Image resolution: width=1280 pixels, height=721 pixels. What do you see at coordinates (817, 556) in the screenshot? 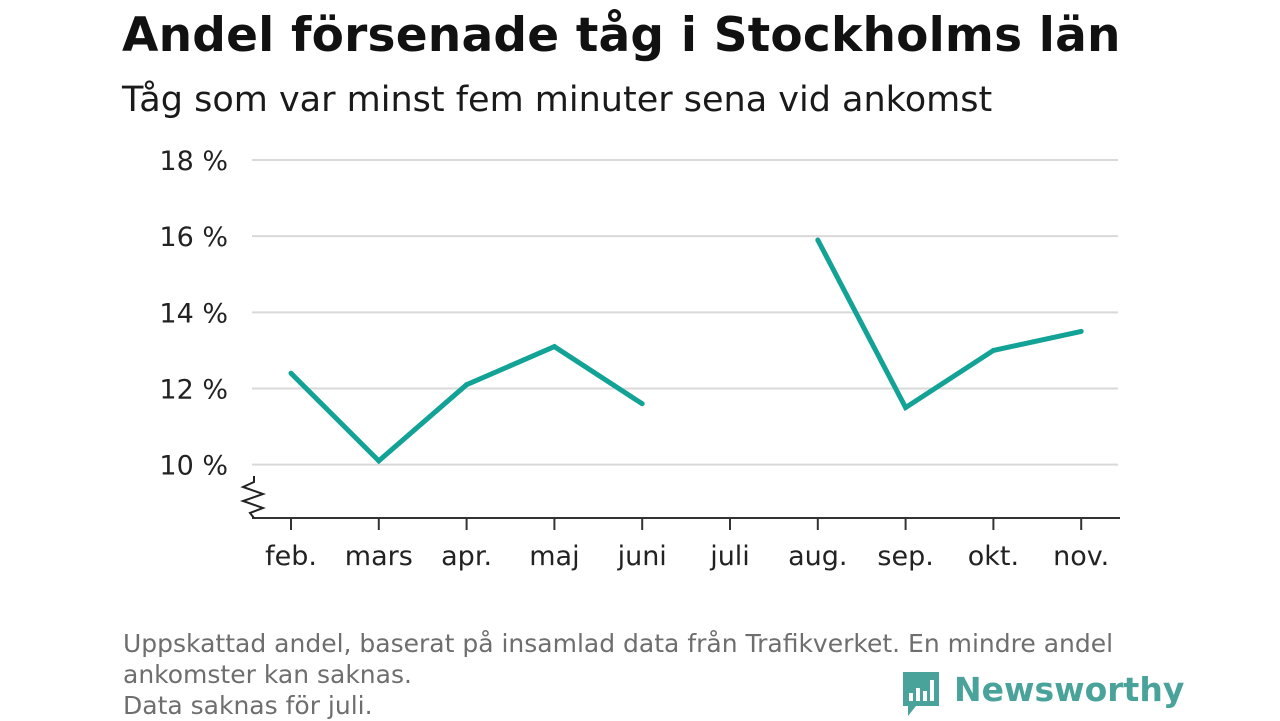
I see `x-tick-label: aug.` at bounding box center [817, 556].